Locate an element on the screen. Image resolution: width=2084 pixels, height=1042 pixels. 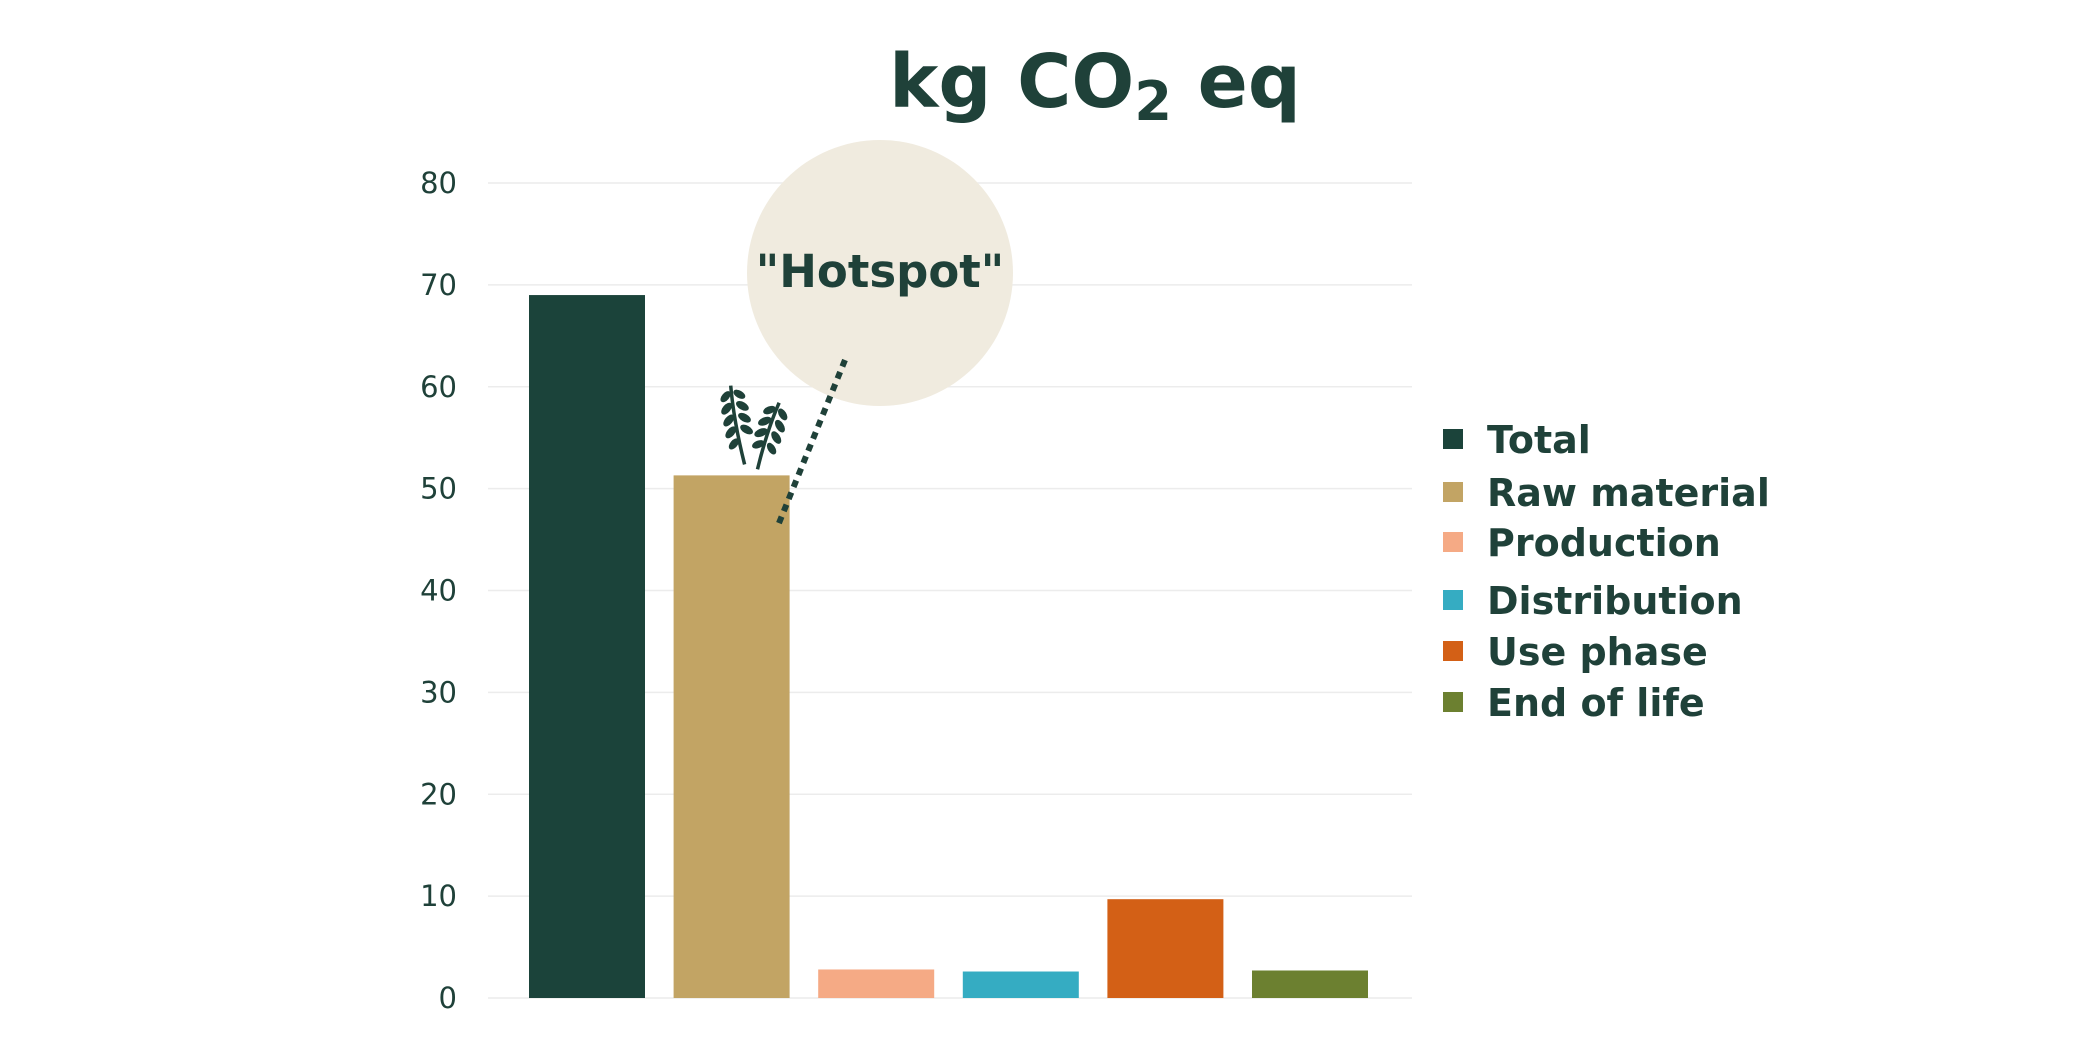
y-tick-label: 70 is located at coordinates (438, 285).